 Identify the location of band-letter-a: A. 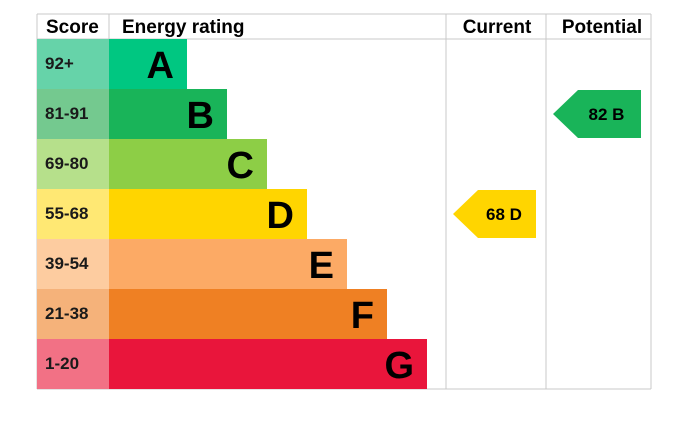
(160, 66).